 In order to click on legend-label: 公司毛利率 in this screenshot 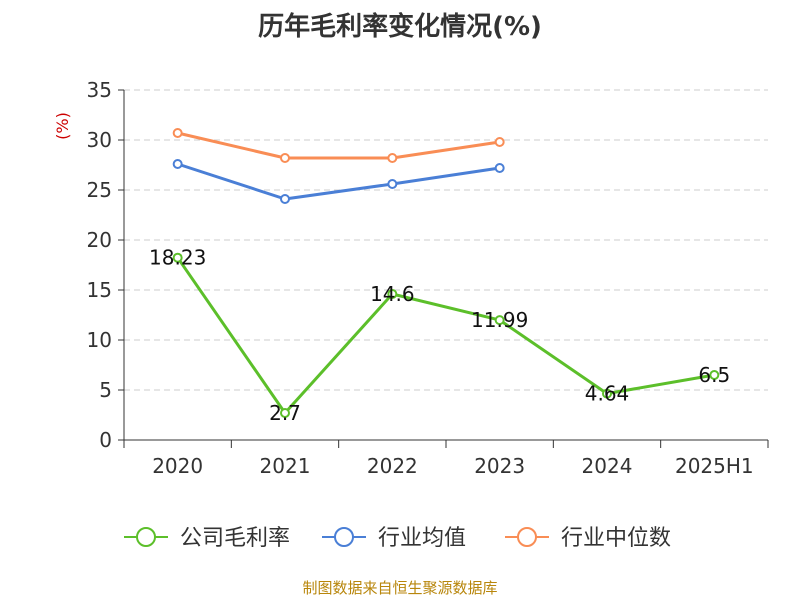, I will do `click(235, 538)`.